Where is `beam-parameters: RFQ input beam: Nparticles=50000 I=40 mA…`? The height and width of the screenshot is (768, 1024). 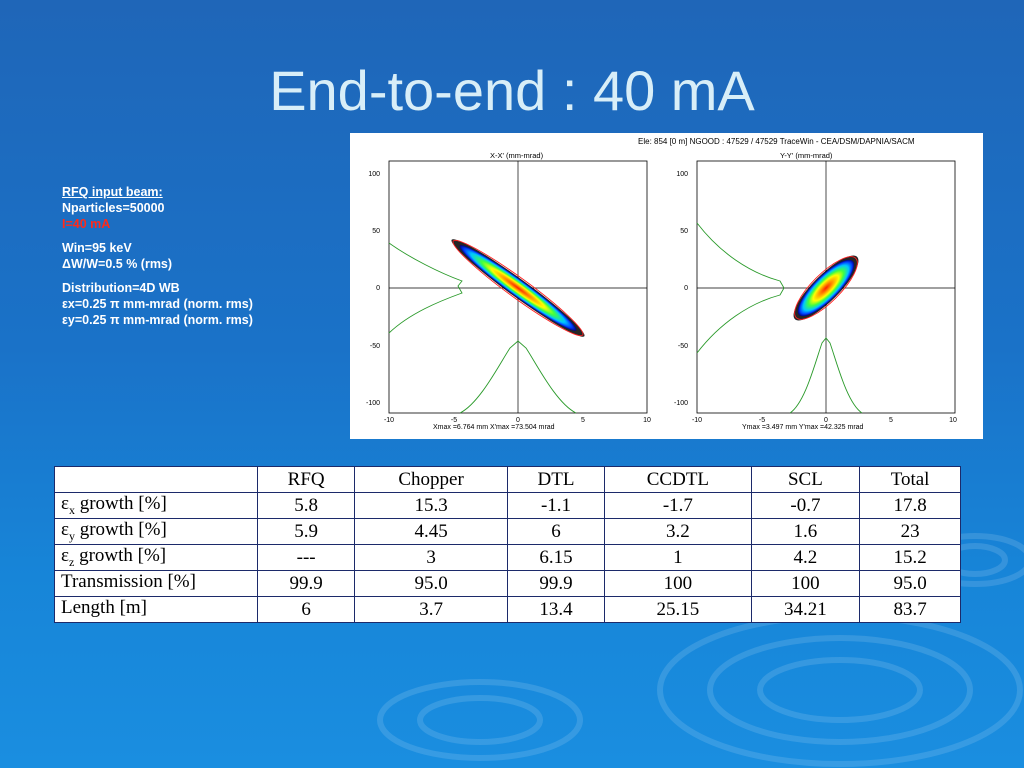
beam-parameters: RFQ input beam: Nparticles=50000 I=40 mA… is located at coordinates (202, 260).